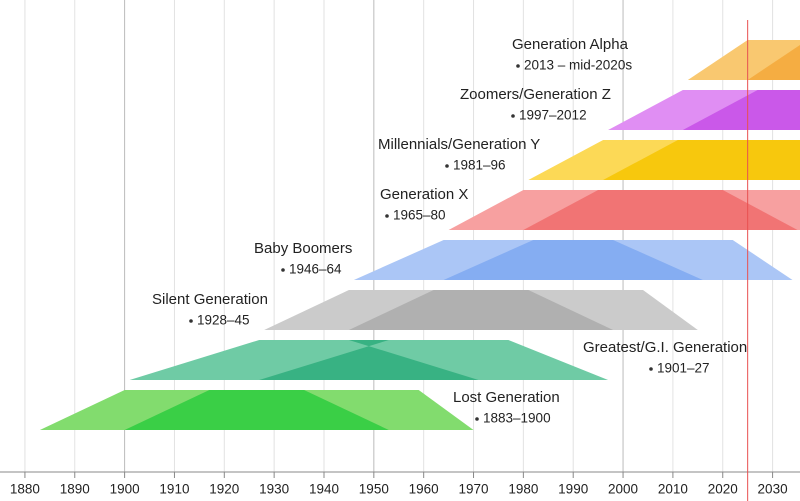 The image size is (800, 501). Describe the element at coordinates (459, 144) in the screenshot. I see `generation-name: Millennials/Generation Y` at that location.